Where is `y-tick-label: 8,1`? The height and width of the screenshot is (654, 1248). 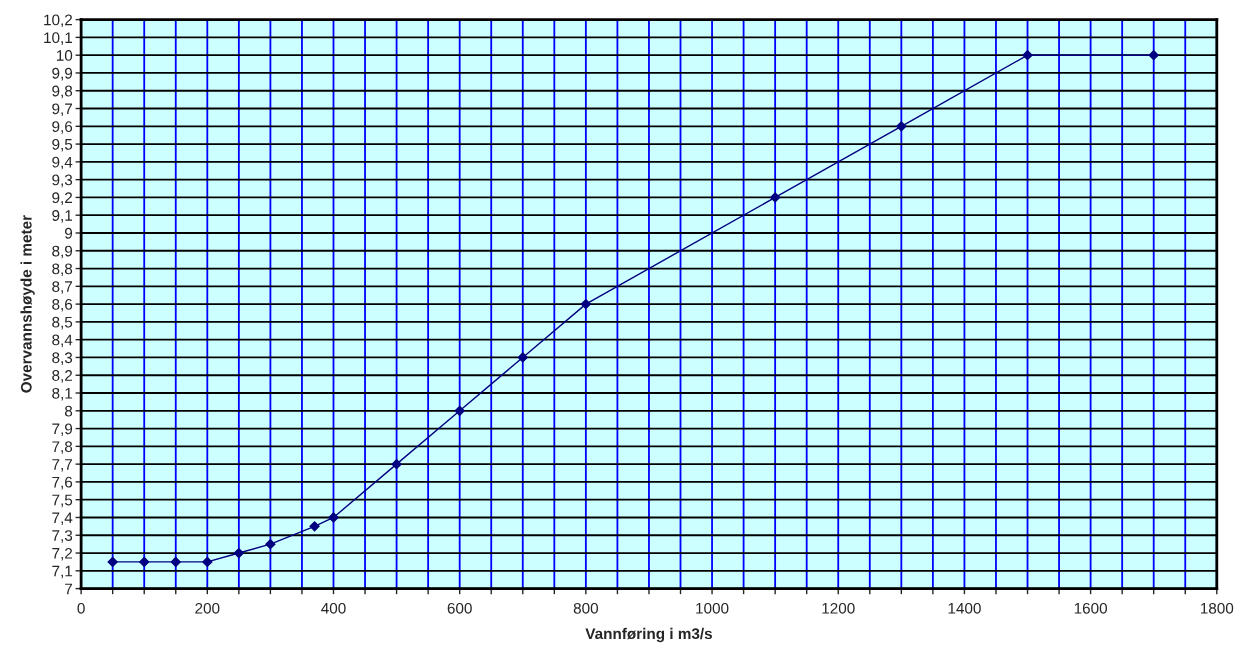
y-tick-label: 8,1 is located at coordinates (62, 394).